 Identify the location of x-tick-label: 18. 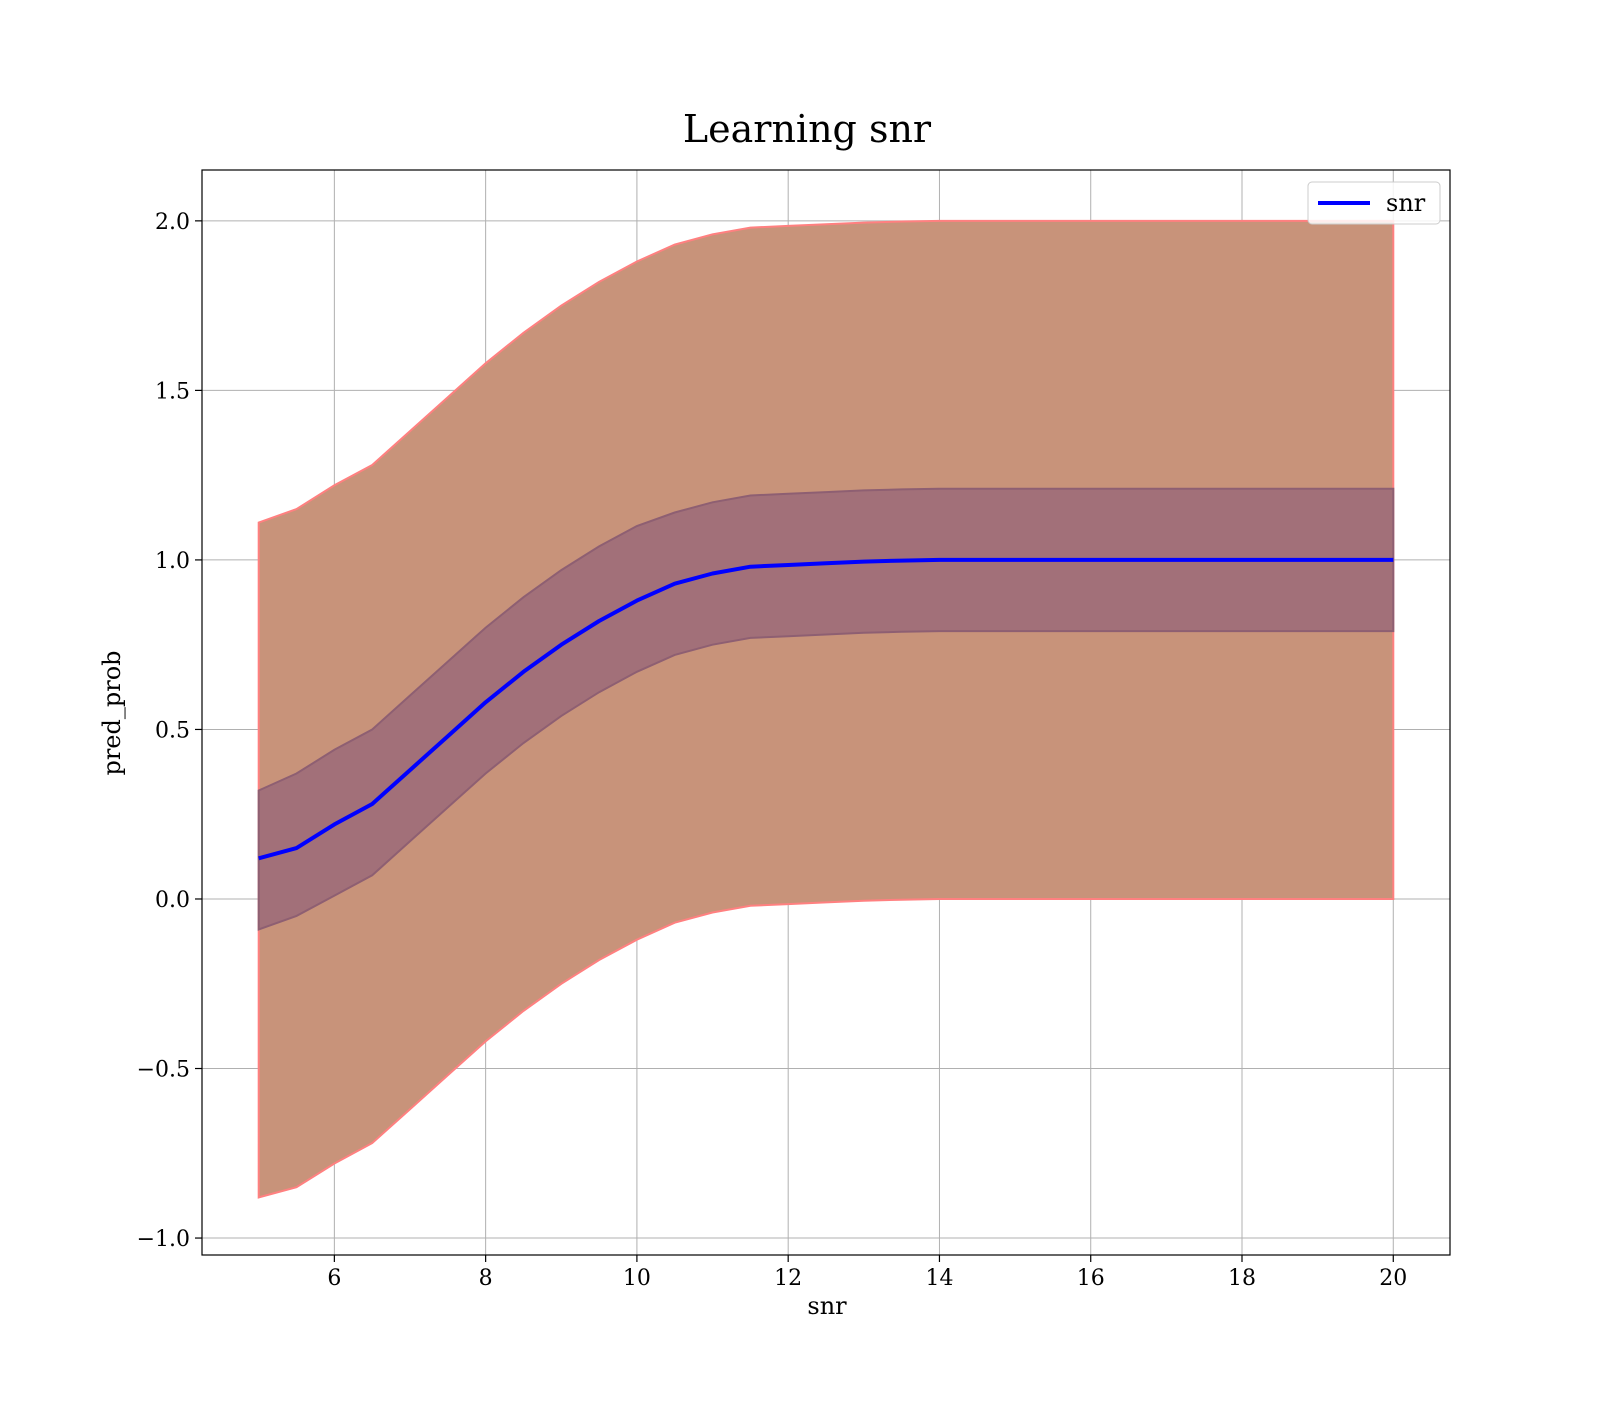
(1242, 1278).